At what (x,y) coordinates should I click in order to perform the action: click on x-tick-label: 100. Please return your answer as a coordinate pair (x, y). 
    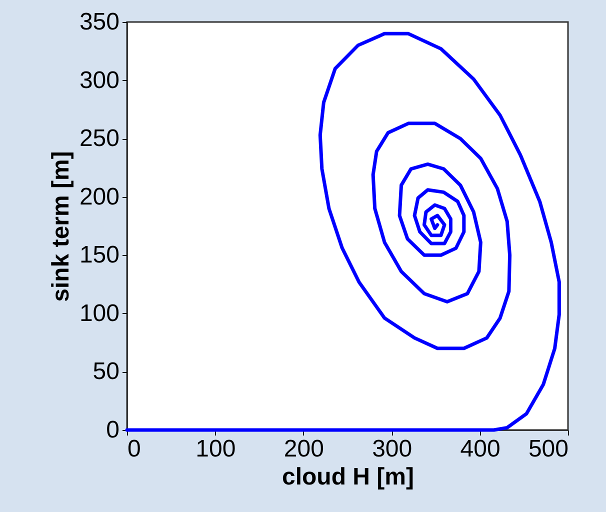
    Looking at the image, I should click on (216, 449).